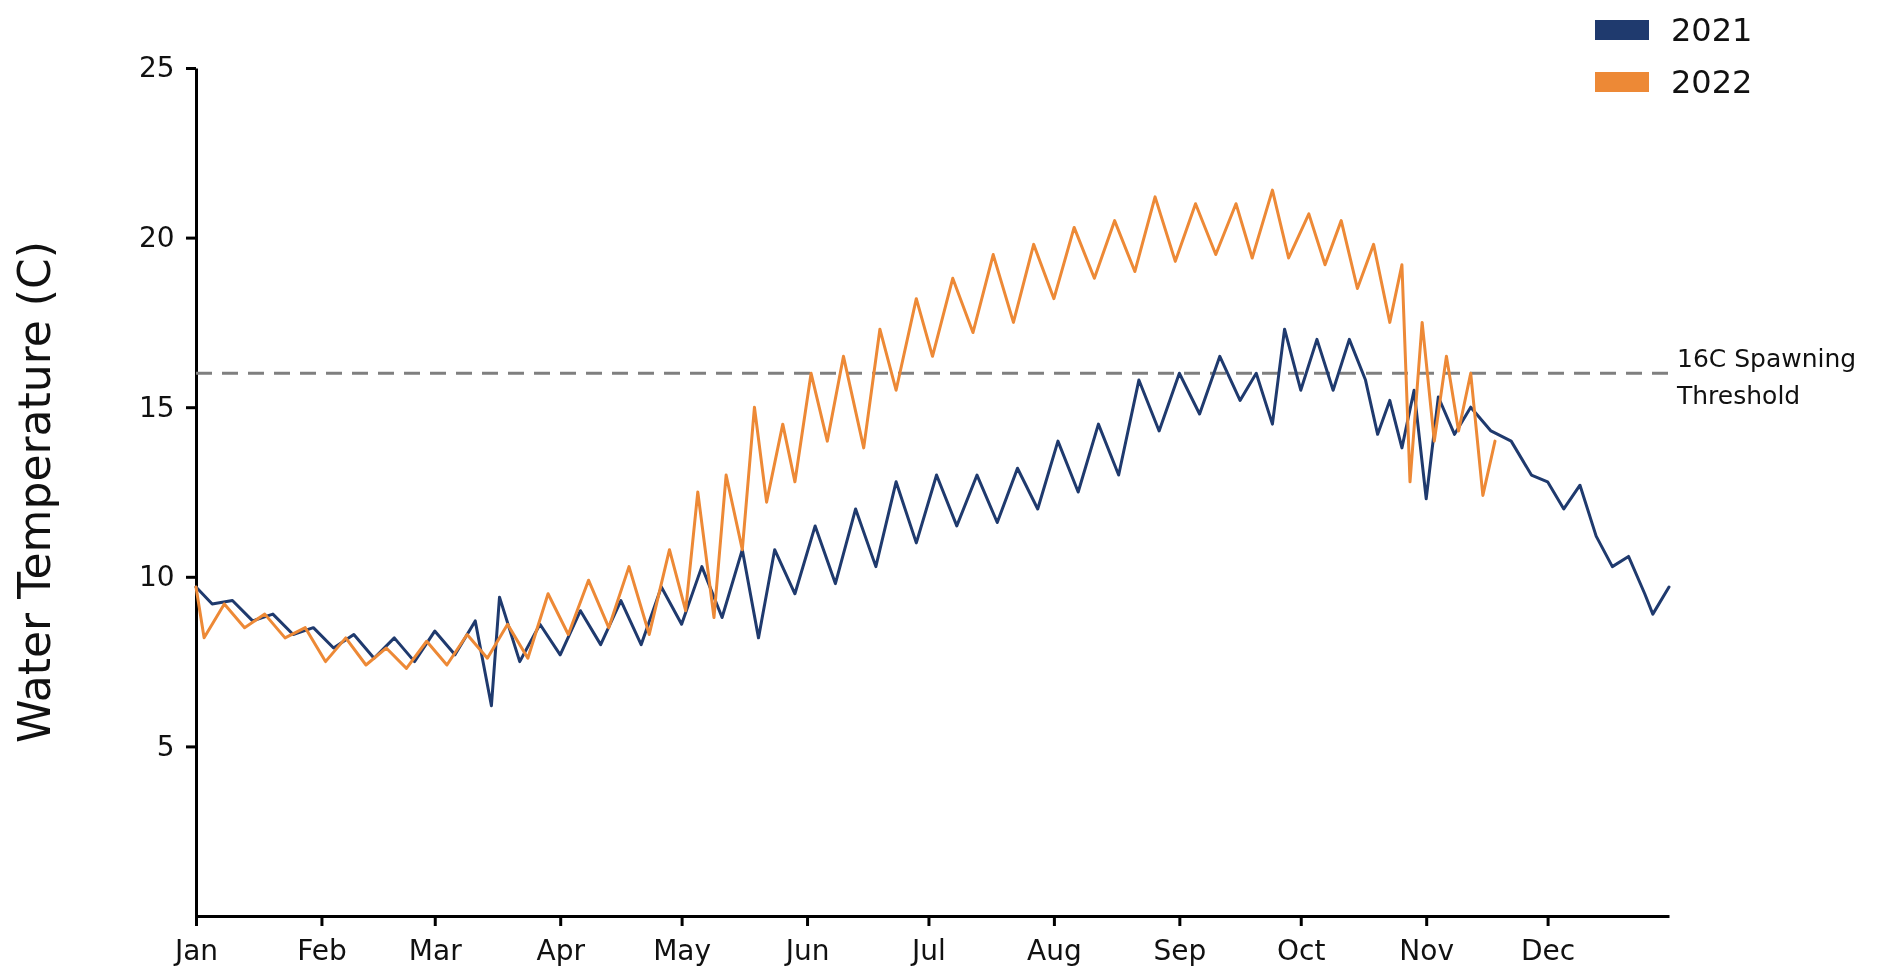 The height and width of the screenshot is (978, 1878). Describe the element at coordinates (1712, 82) in the screenshot. I see `legend-label: 2022` at that location.